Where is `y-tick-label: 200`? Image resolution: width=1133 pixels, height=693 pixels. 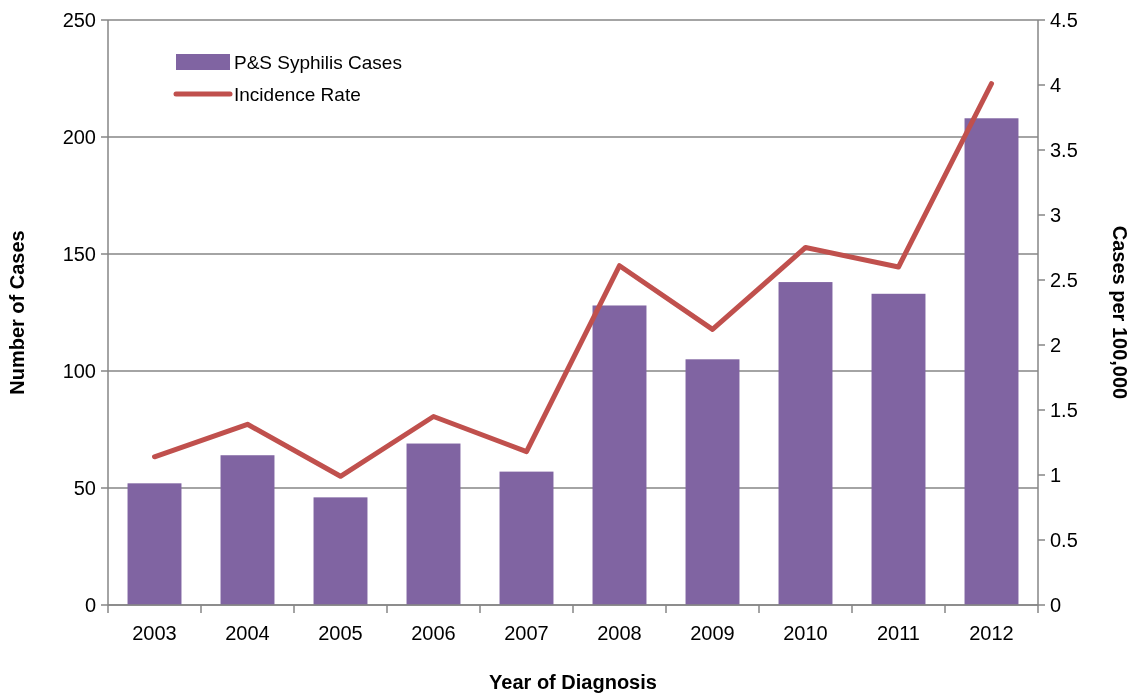
y-tick-label: 200 is located at coordinates (79, 137).